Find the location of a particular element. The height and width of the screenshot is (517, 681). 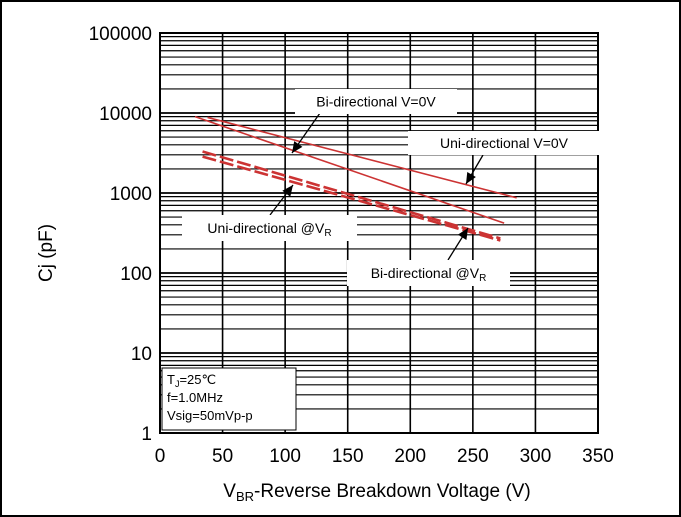

annotation-label: Bi-directional V=0V is located at coordinates (376, 102).